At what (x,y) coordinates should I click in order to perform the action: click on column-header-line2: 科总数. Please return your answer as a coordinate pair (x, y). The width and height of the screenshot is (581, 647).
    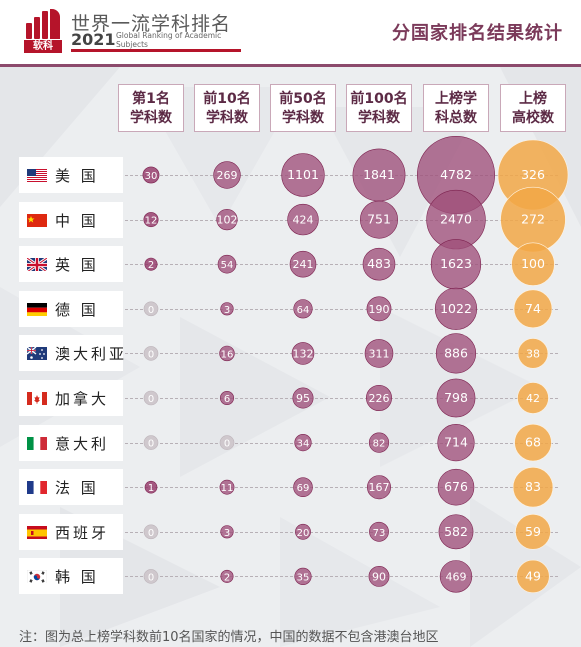
    Looking at the image, I should click on (456, 118).